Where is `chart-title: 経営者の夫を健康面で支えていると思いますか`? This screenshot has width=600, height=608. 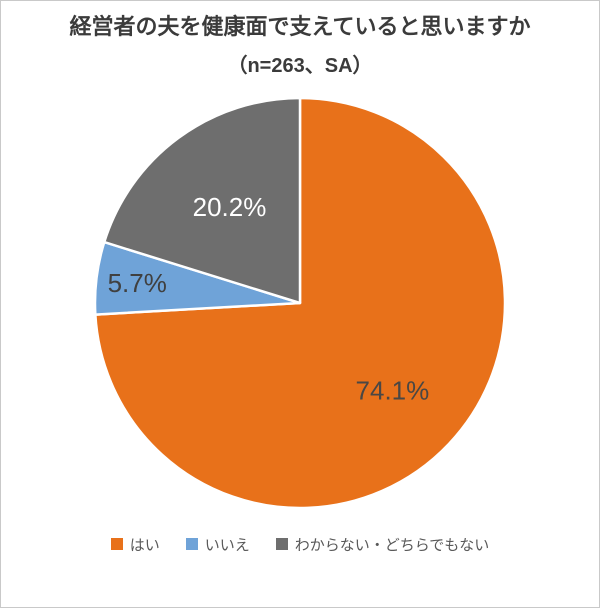 chart-title: 経営者の夫を健康面で支えていると思いますか is located at coordinates (300, 26).